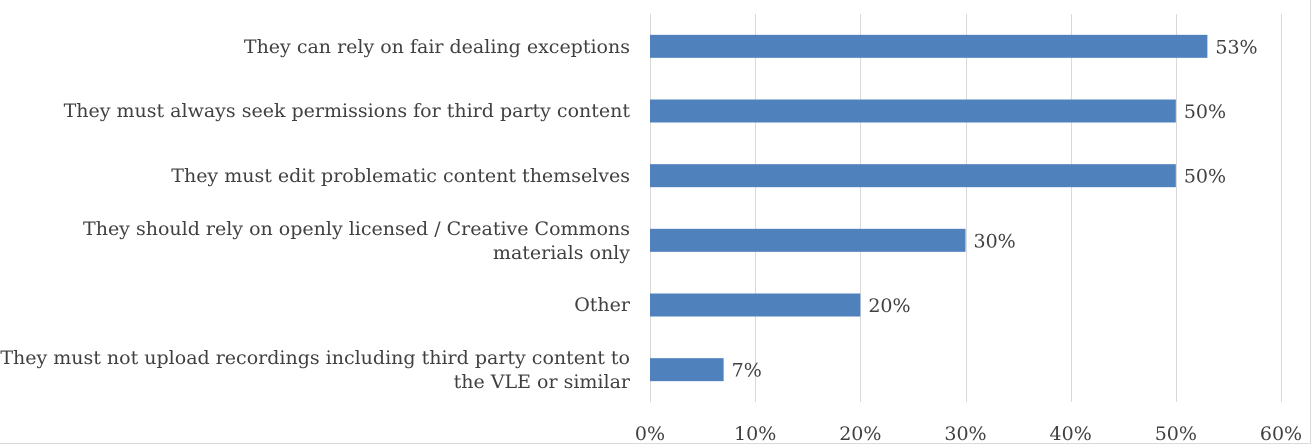  What do you see at coordinates (995, 241) in the screenshot?
I see `data-label: 30%` at bounding box center [995, 241].